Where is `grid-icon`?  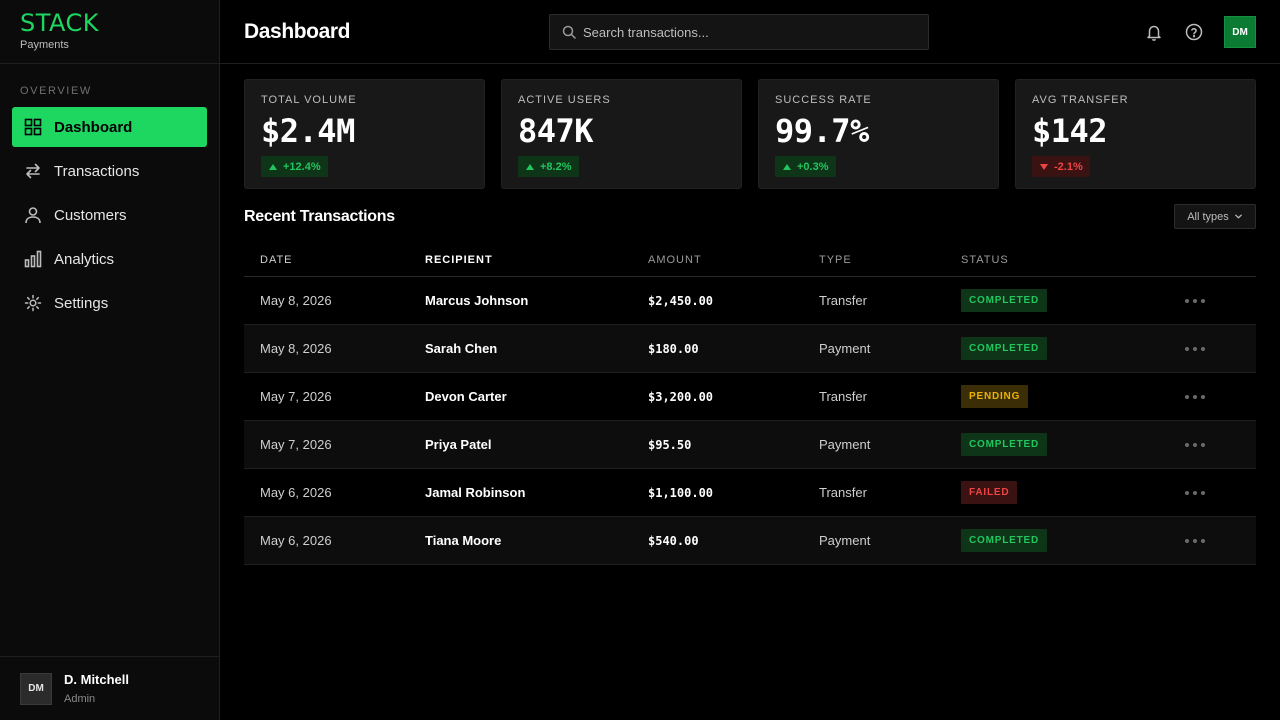 grid-icon is located at coordinates (33, 127).